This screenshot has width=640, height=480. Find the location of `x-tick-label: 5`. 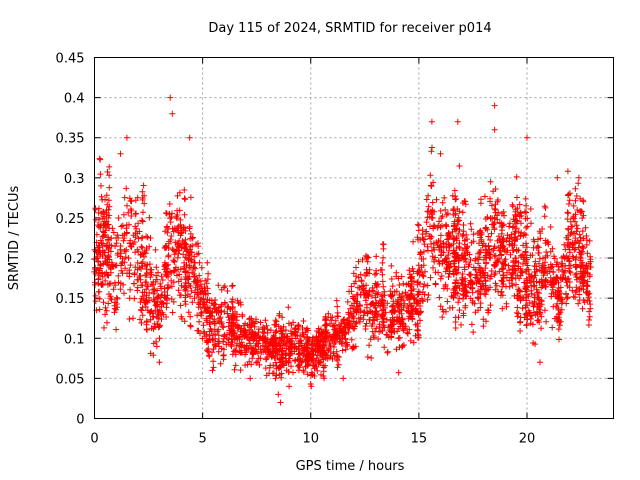

x-tick-label: 5 is located at coordinates (202, 439).